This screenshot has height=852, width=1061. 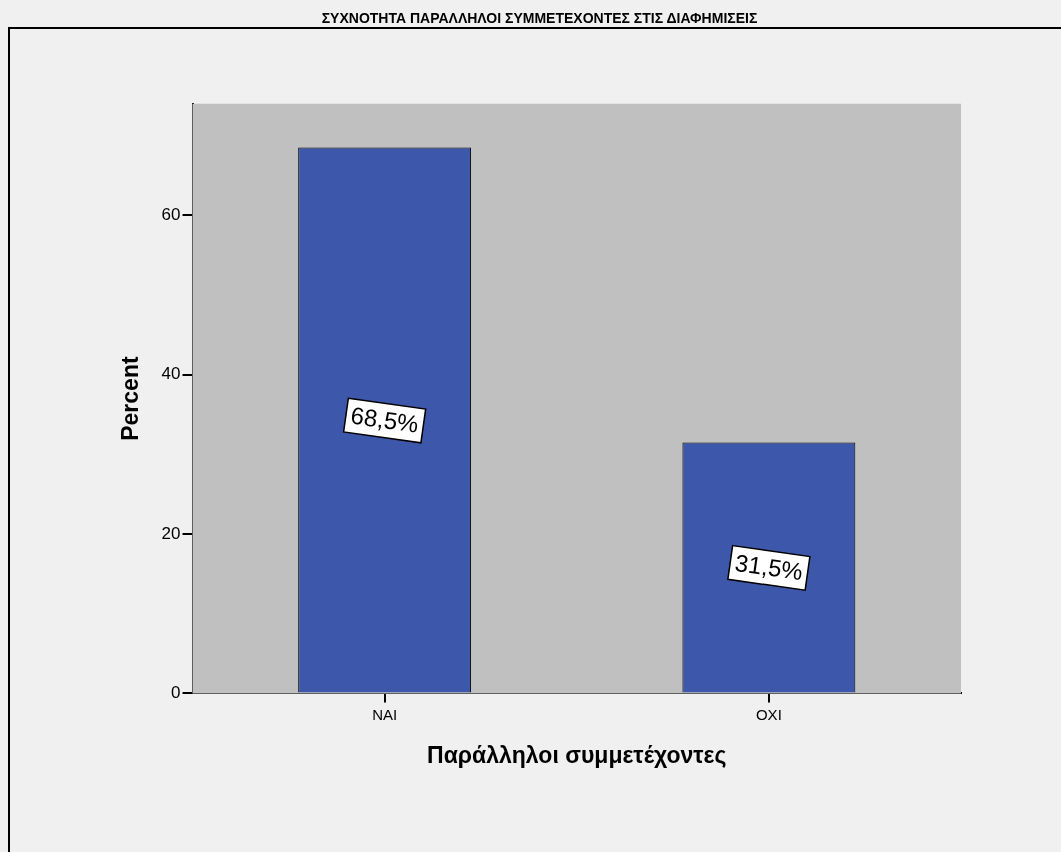 I want to click on data-label: 68,5%, so click(x=385, y=419).